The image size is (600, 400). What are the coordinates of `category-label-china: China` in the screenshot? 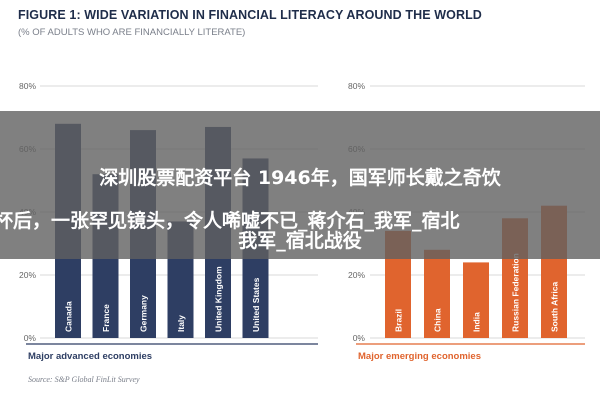 It's located at (438, 320).